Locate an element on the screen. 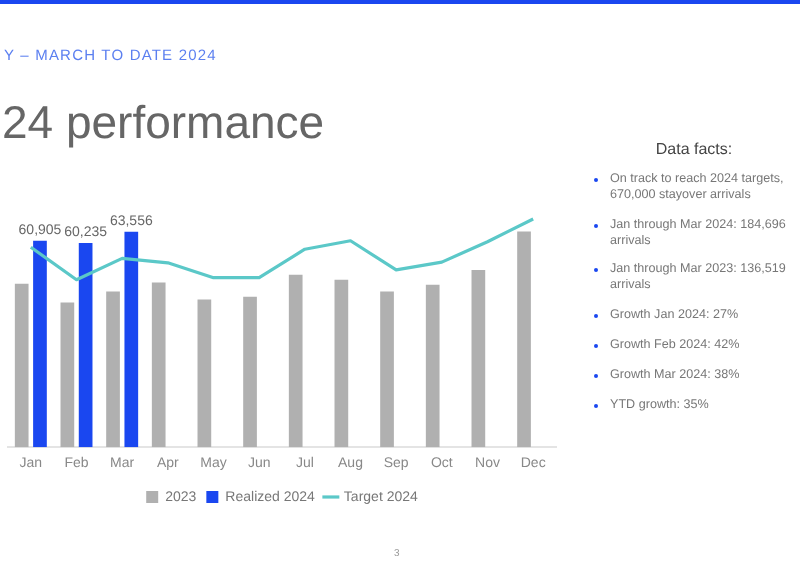  text: Data facts: is located at coordinates (694, 150).